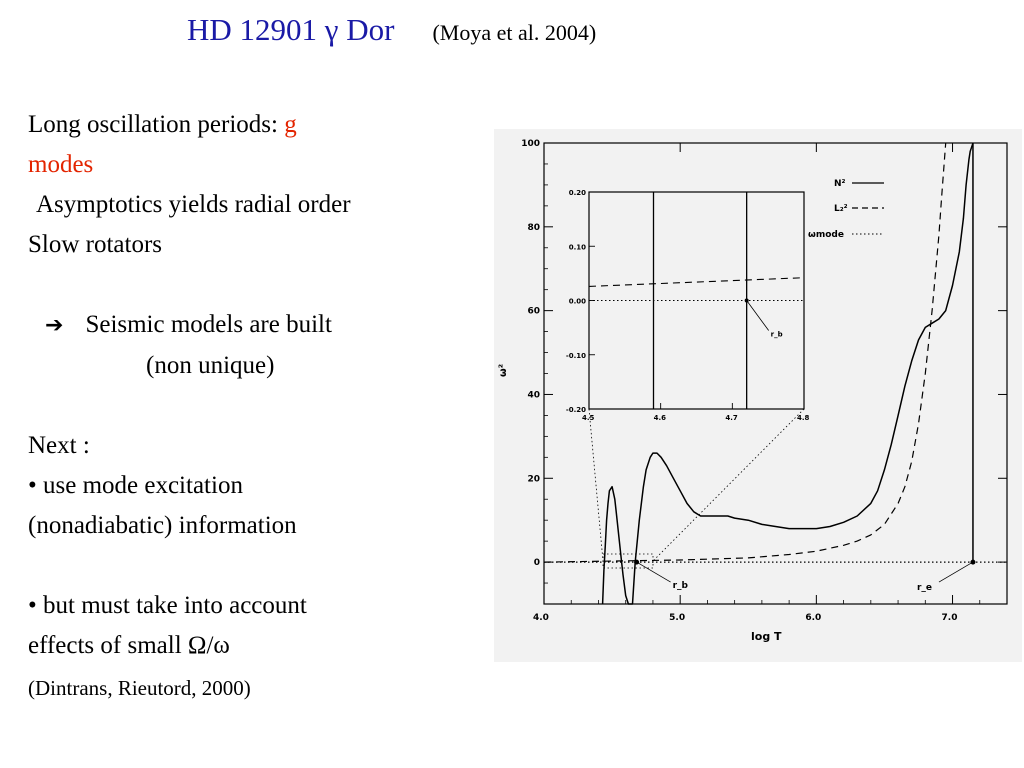 Image resolution: width=1024 pixels, height=768 pixels. What do you see at coordinates (826, 235) in the screenshot?
I see `legend-label-mode: ωmode` at bounding box center [826, 235].